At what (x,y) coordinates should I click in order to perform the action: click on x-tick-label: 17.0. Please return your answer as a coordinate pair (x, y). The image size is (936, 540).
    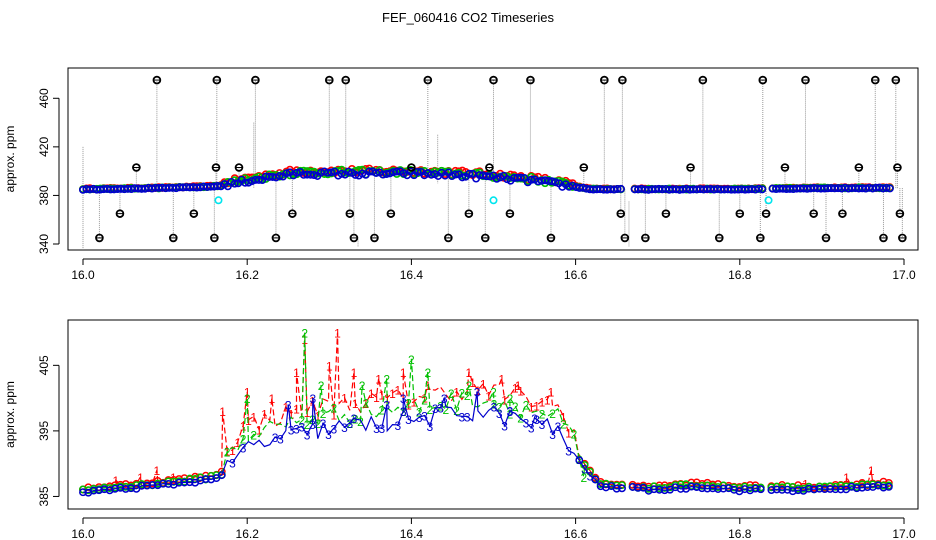
    Looking at the image, I should click on (904, 533).